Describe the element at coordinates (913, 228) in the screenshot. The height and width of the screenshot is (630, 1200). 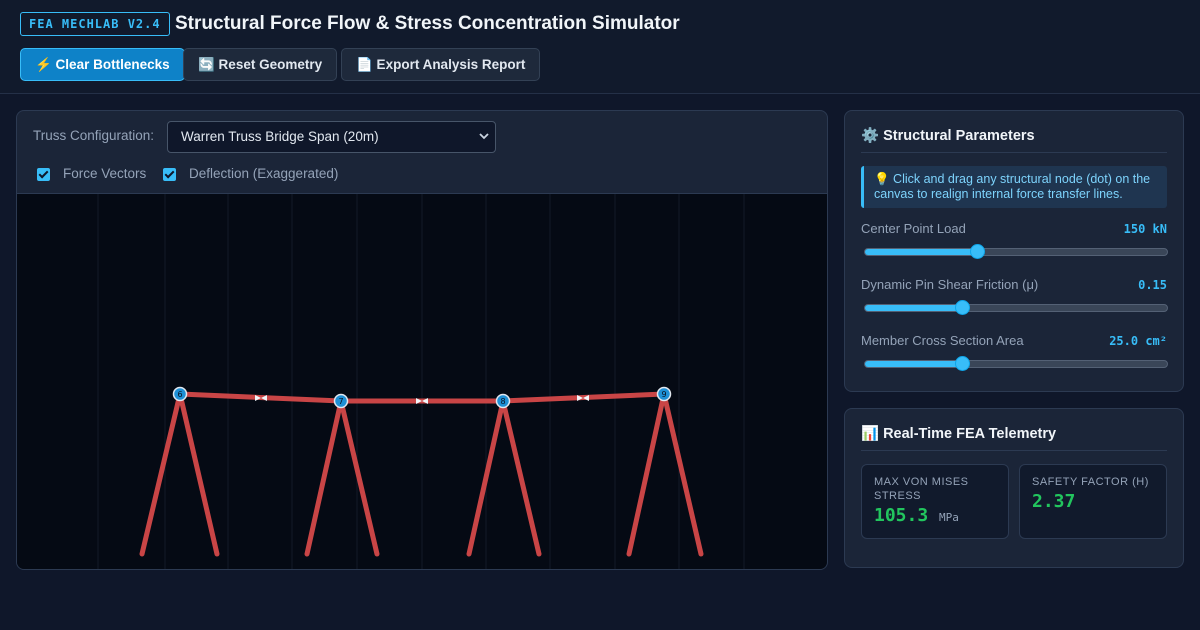
I see `center-load-label: Center Point Load` at that location.